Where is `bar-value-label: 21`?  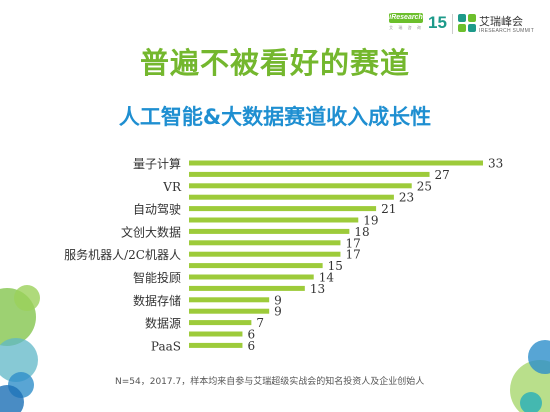
bar-value-label: 21 is located at coordinates (388, 209).